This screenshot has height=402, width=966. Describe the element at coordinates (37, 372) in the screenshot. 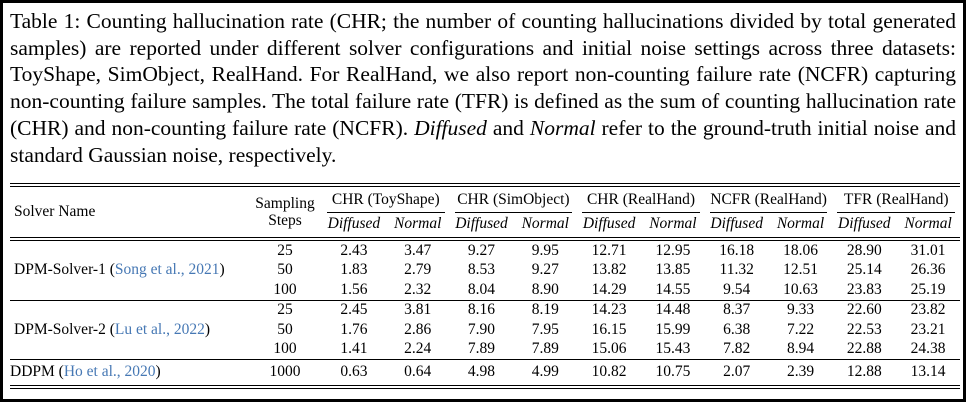

I see `solver-name-text: DDPM (` at that location.